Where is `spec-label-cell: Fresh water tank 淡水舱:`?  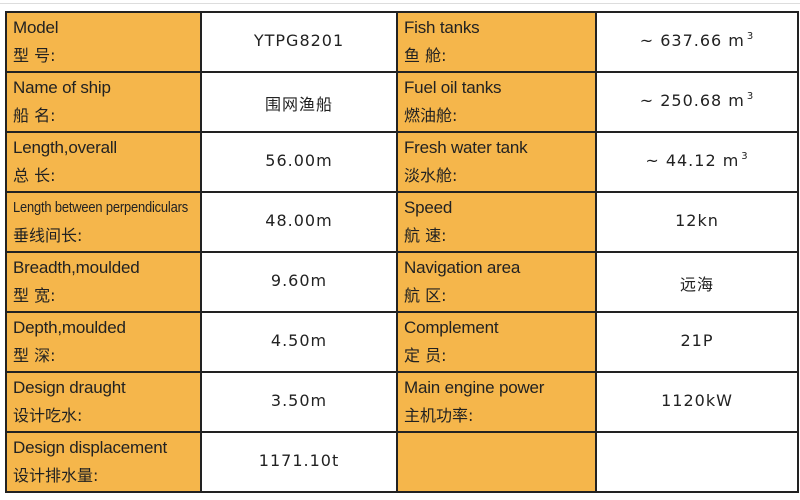
spec-label-cell: Fresh water tank 淡水舱: is located at coordinates (497, 163).